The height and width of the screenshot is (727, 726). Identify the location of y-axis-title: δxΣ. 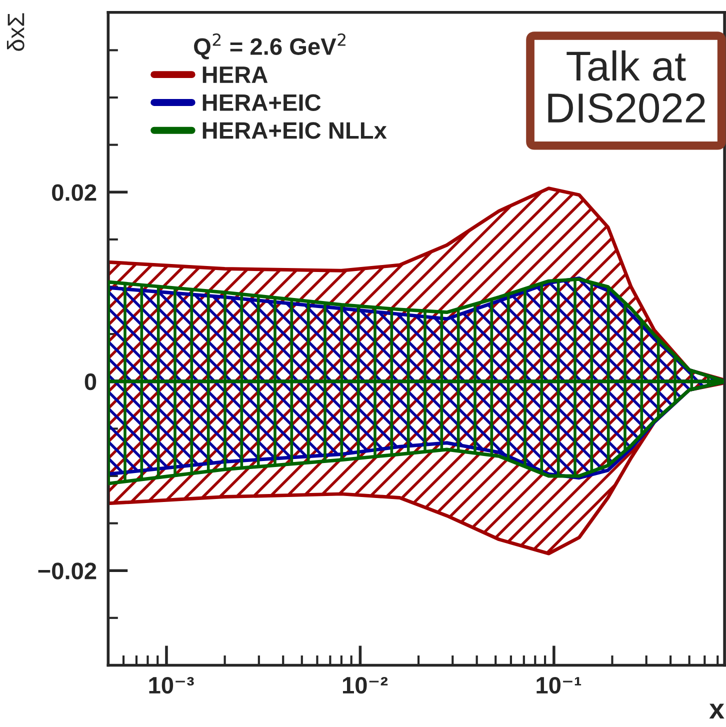
(15, 32).